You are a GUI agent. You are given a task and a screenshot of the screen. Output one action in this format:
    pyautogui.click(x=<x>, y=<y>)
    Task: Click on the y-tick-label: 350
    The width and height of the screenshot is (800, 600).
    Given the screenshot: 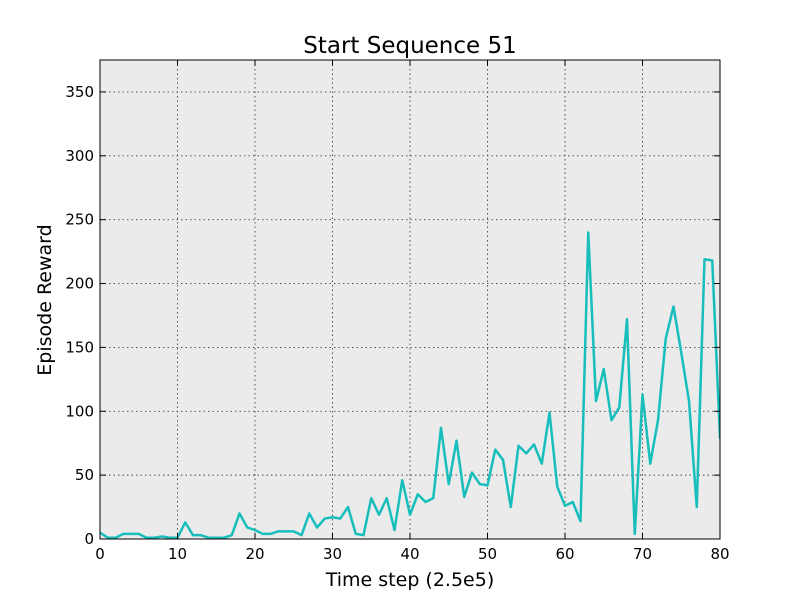 What is the action you would take?
    pyautogui.click(x=79, y=92)
    